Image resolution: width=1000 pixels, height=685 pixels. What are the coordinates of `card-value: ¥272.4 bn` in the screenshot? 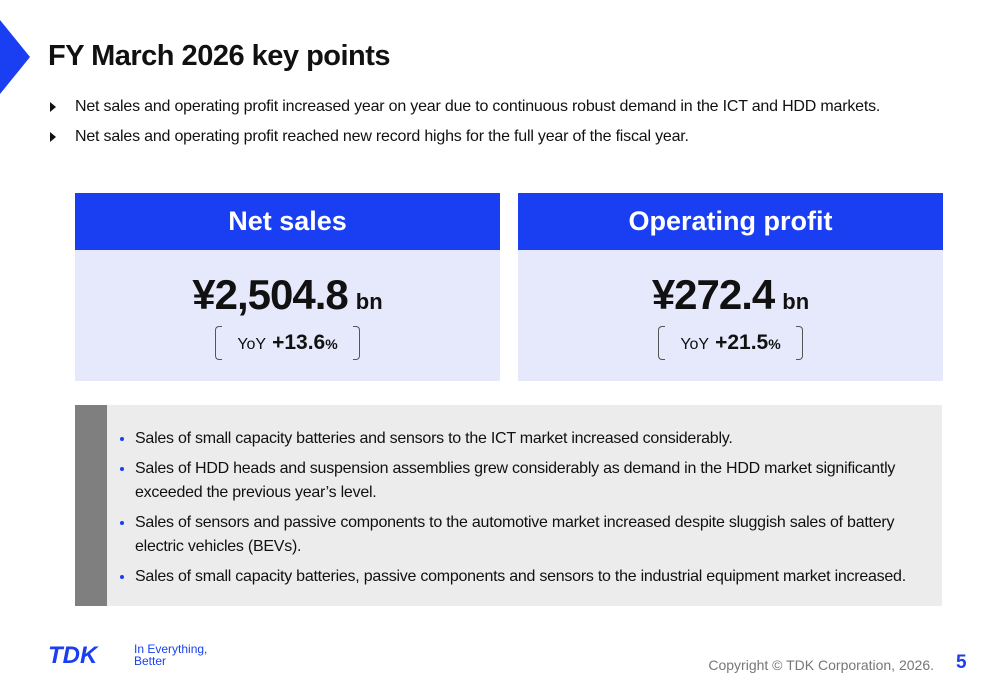 It's located at (730, 295).